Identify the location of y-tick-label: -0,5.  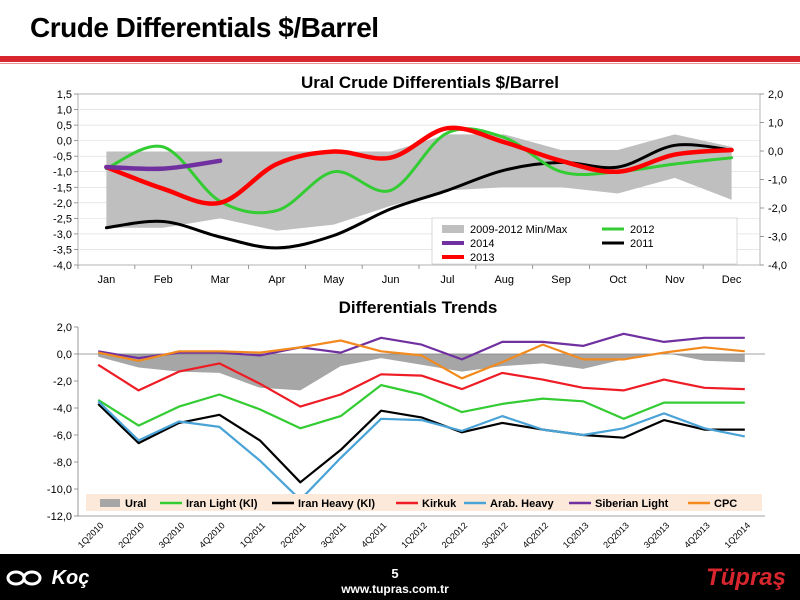
(62, 157).